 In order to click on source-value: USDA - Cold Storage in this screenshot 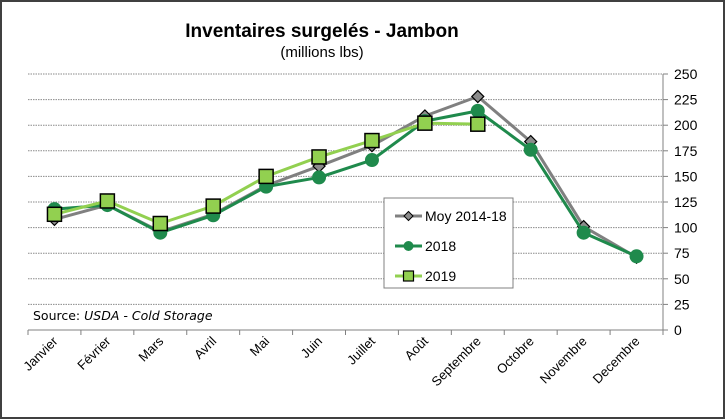, I will do `click(148, 315)`.